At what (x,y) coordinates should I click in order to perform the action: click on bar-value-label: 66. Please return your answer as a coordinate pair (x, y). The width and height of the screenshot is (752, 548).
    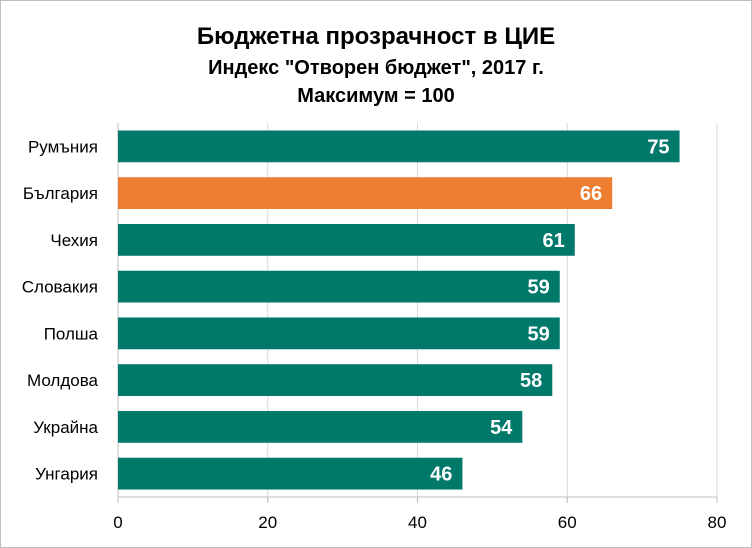
    Looking at the image, I should click on (591, 194).